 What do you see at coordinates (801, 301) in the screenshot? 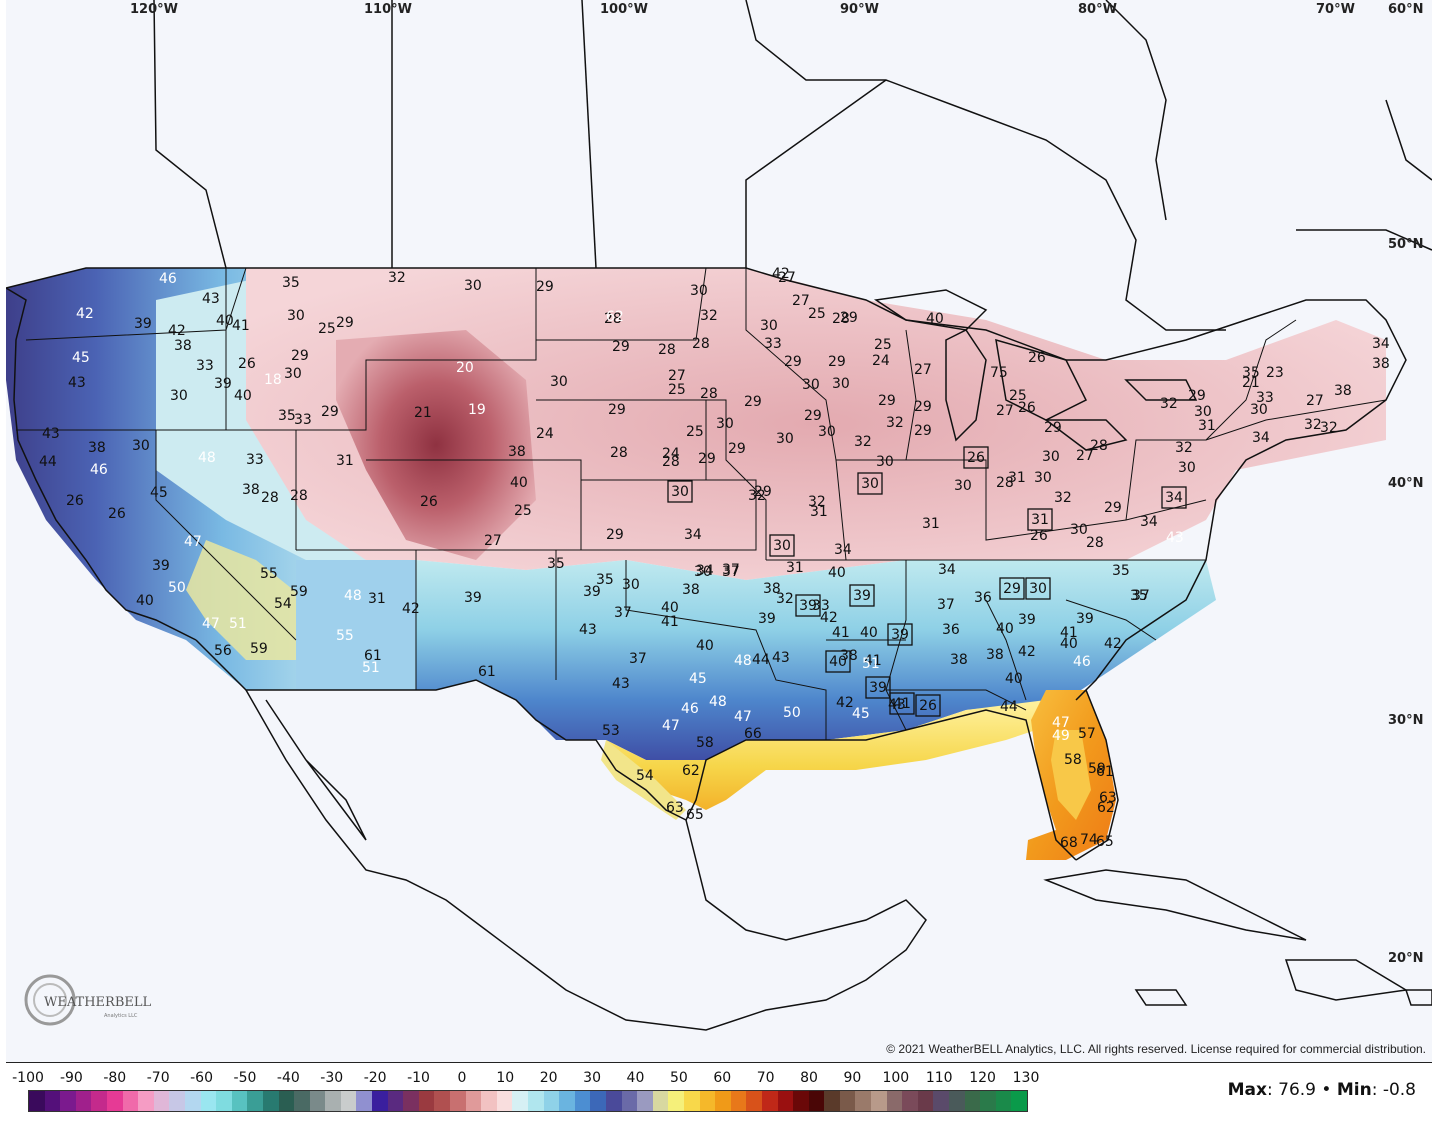
I see `station-temp-value: 27` at bounding box center [801, 301].